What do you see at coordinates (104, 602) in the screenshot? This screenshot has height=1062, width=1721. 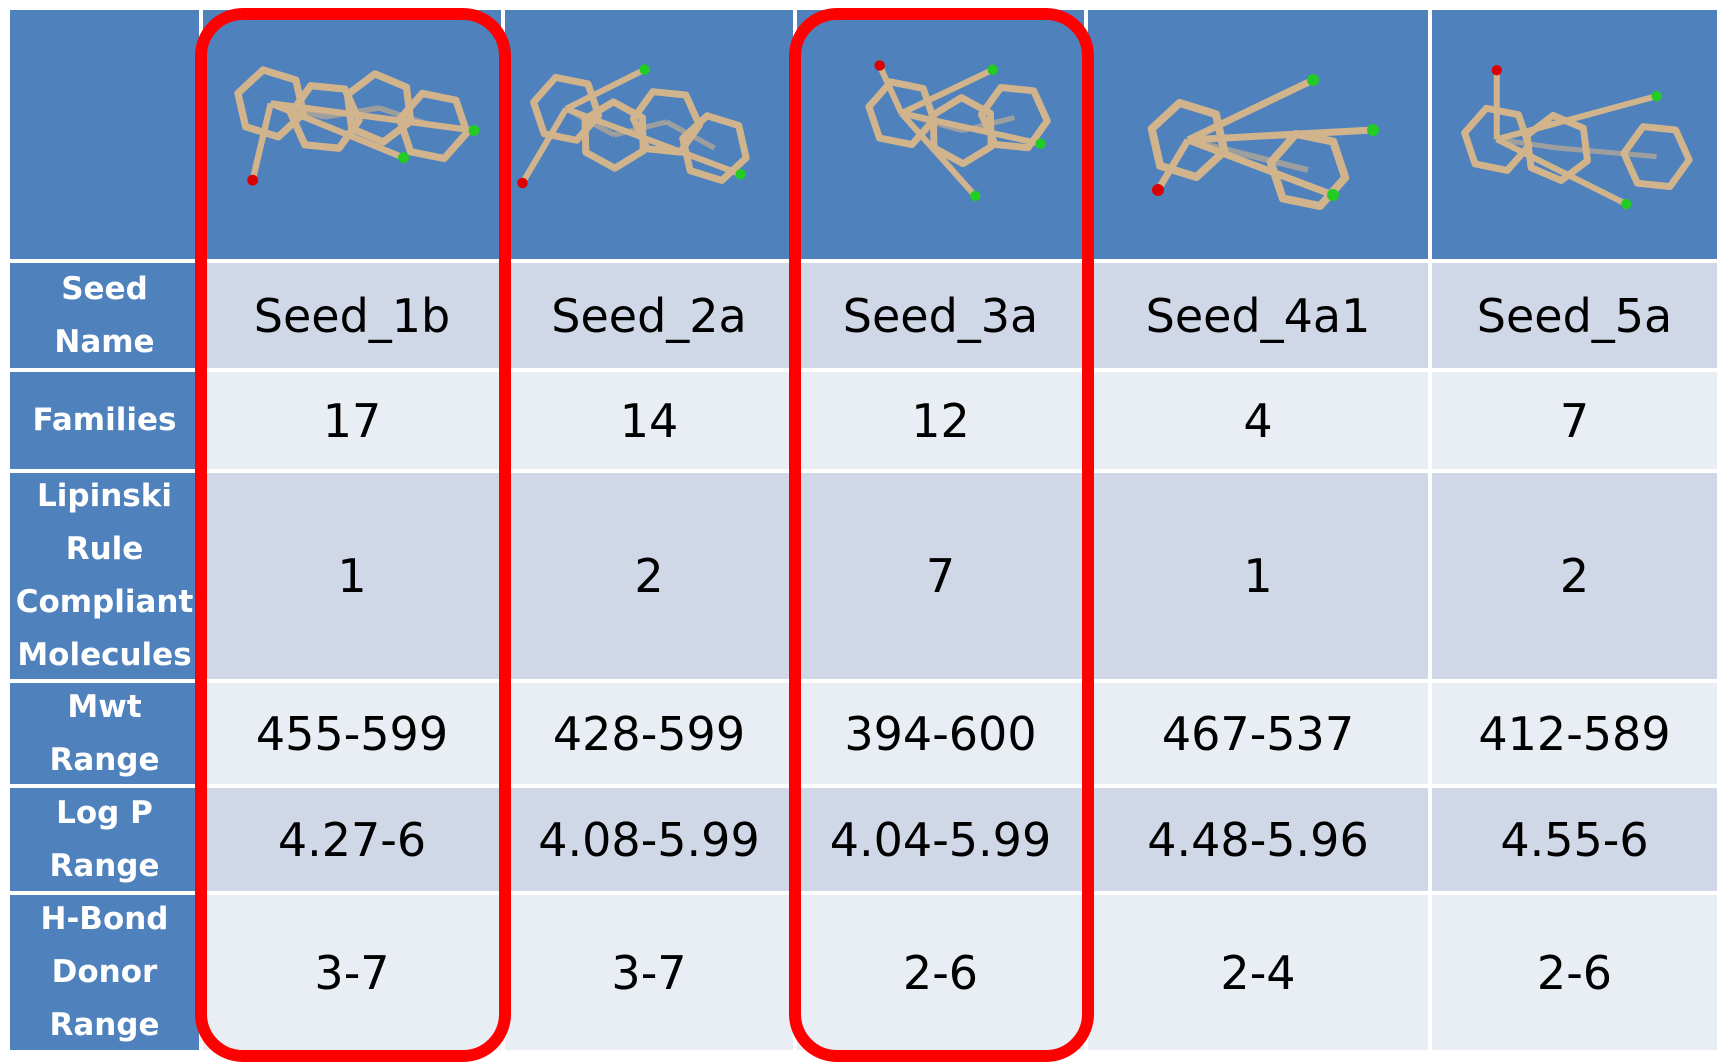 I see `row-label-line: Compliant` at bounding box center [104, 602].